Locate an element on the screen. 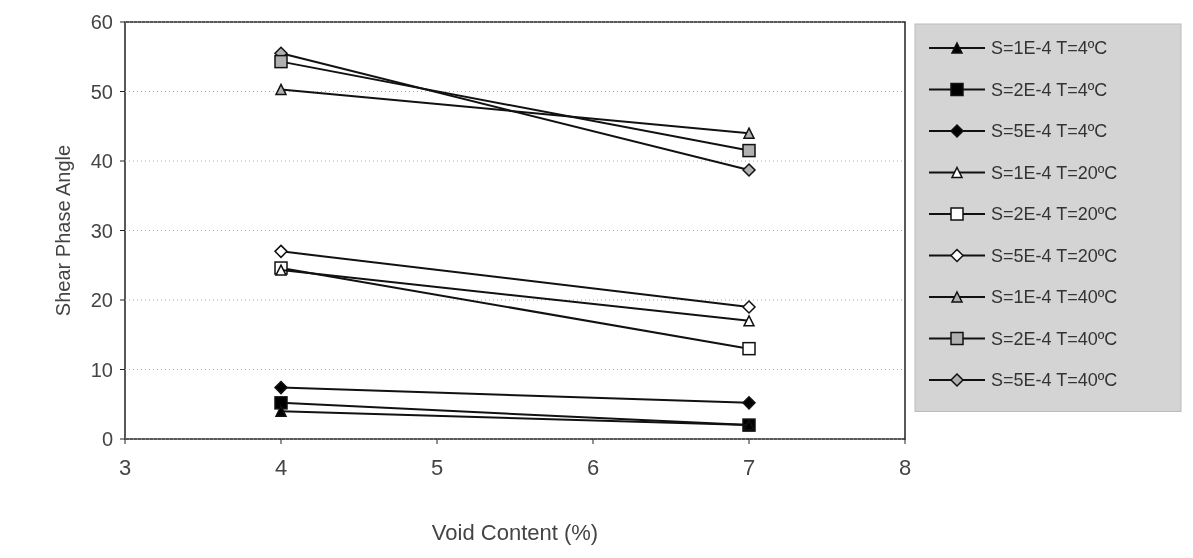 This screenshot has width=1193, height=558. y-tick-label: 60 is located at coordinates (101, 22).